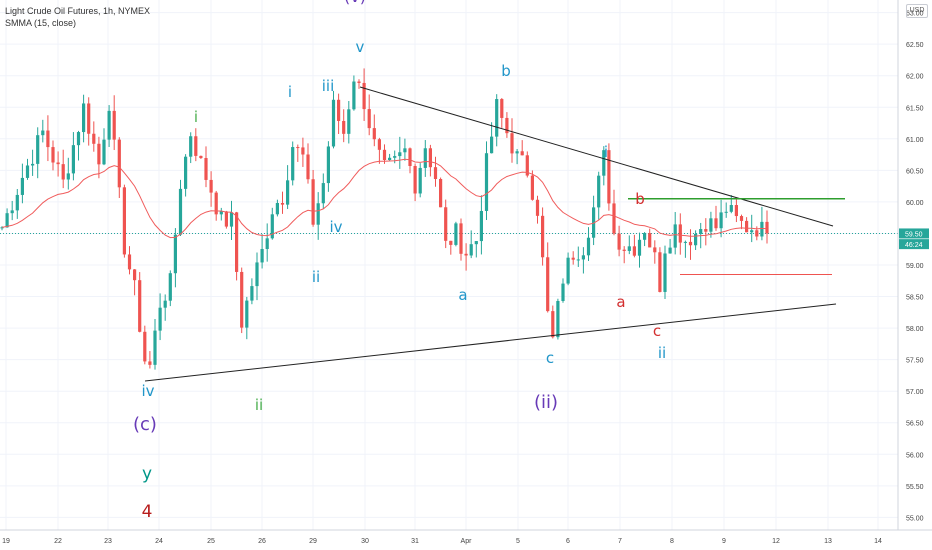 The image size is (932, 550). What do you see at coordinates (145, 424) in the screenshot?
I see `wave-label: (c)` at bounding box center [145, 424].